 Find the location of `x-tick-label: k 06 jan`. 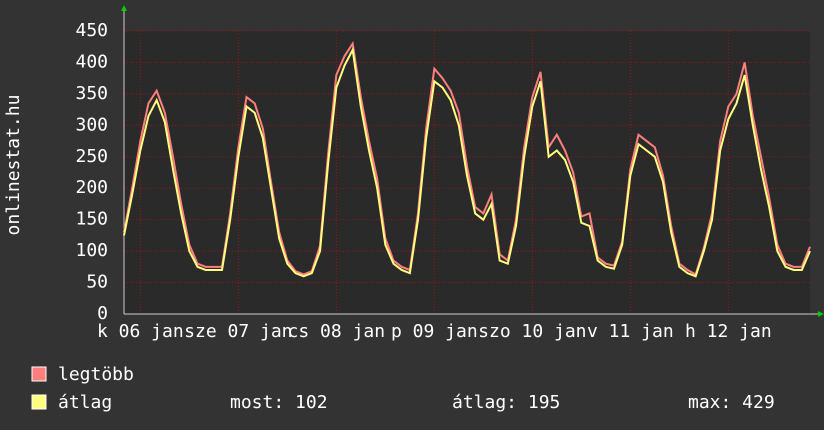

x-tick-label: k 06 jan is located at coordinates (140, 331).